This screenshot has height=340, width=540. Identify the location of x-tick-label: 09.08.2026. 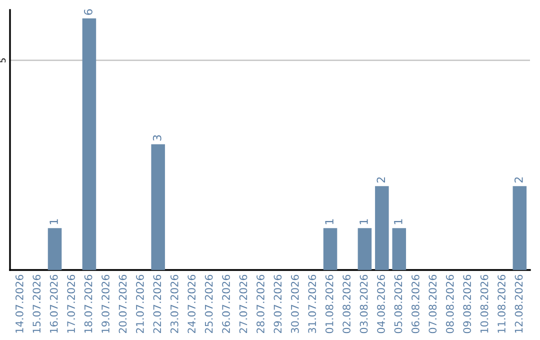
(467, 304).